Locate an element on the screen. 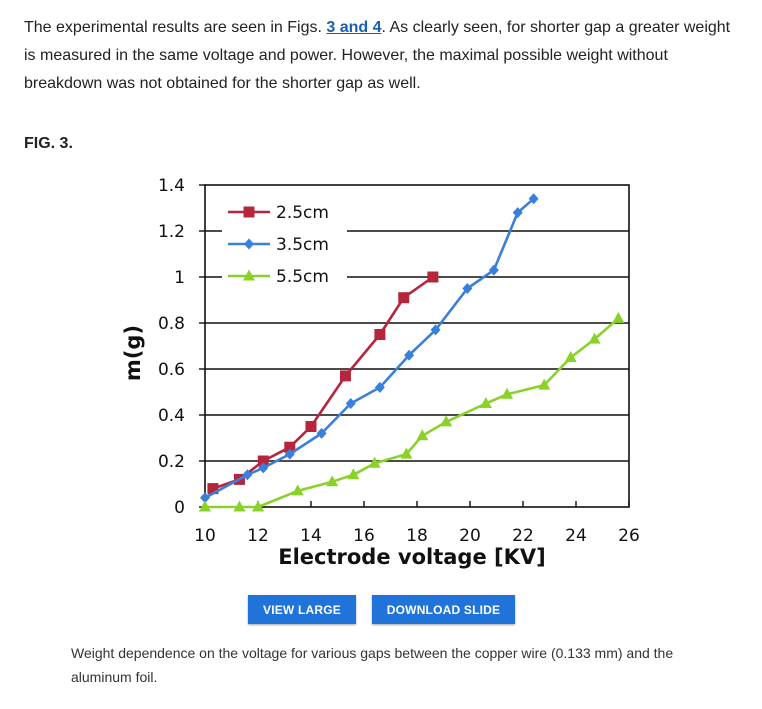 Image resolution: width=762 pixels, height=709 pixels. x-tick-label: 16 is located at coordinates (364, 536).